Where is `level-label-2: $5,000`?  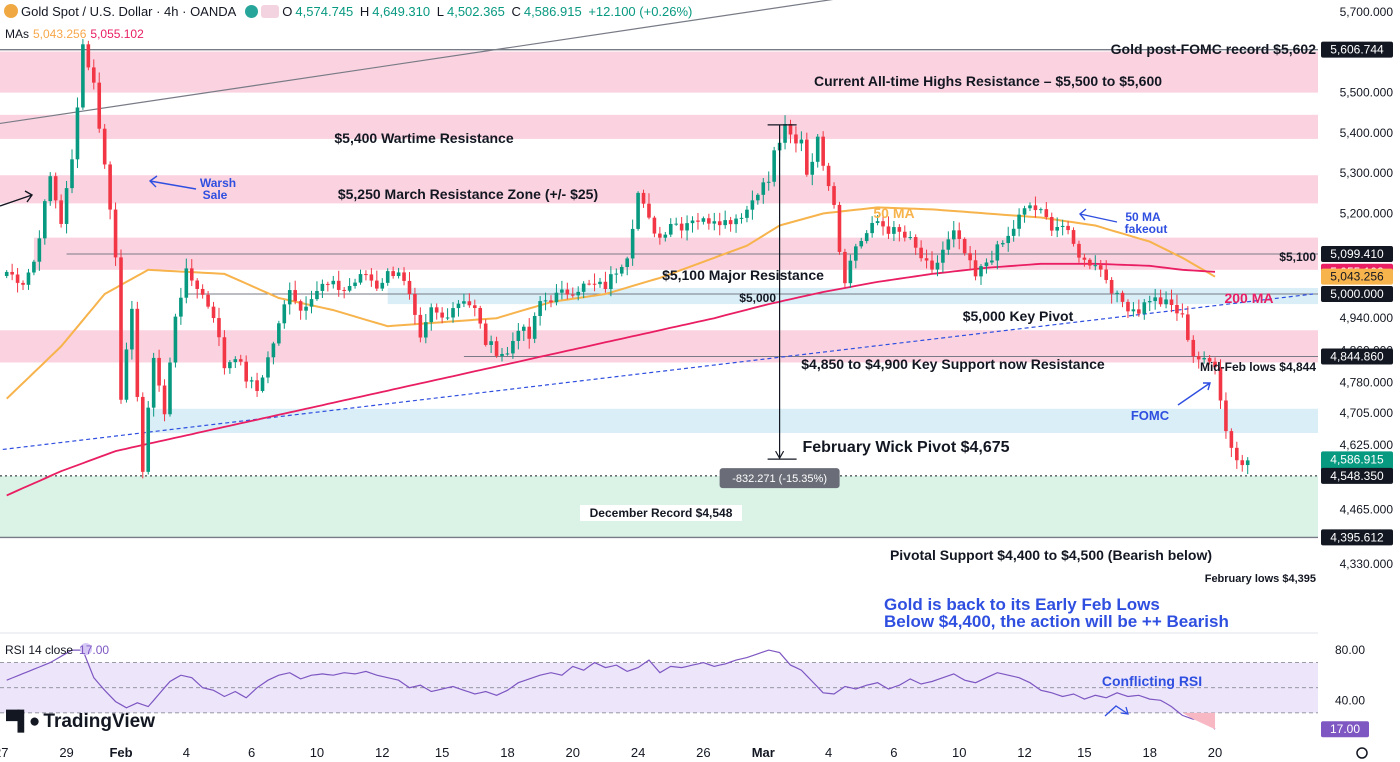
level-label-2: $5,000 is located at coordinates (757, 298).